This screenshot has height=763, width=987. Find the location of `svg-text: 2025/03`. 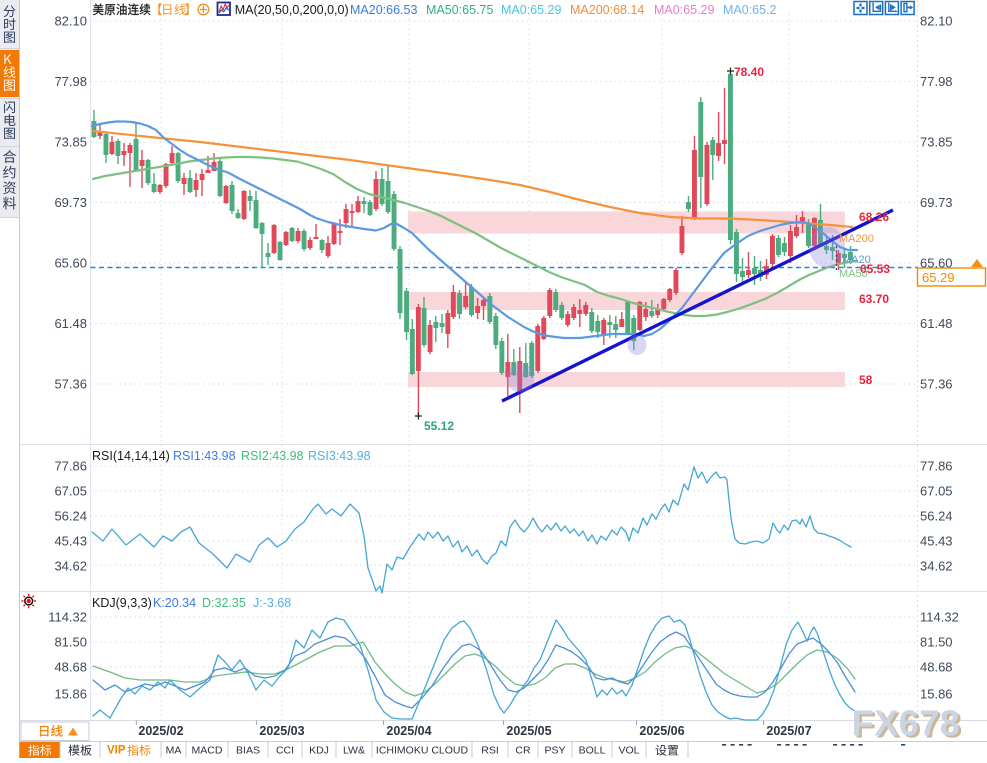

svg-text: 2025/03 is located at coordinates (281, 731).